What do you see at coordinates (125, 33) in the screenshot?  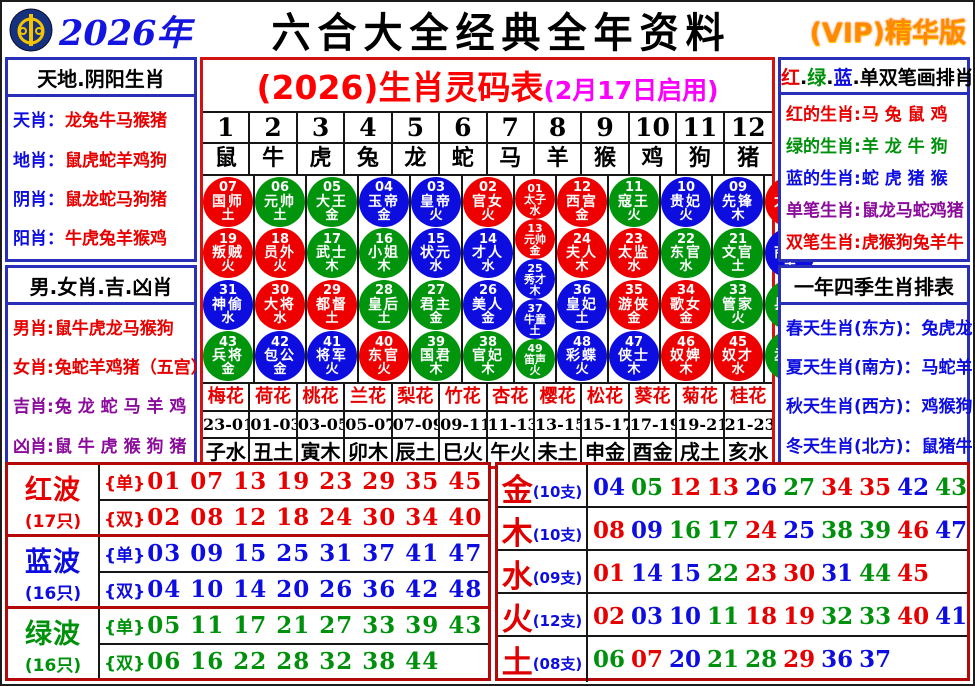 I see `year-label: 2026年` at bounding box center [125, 33].